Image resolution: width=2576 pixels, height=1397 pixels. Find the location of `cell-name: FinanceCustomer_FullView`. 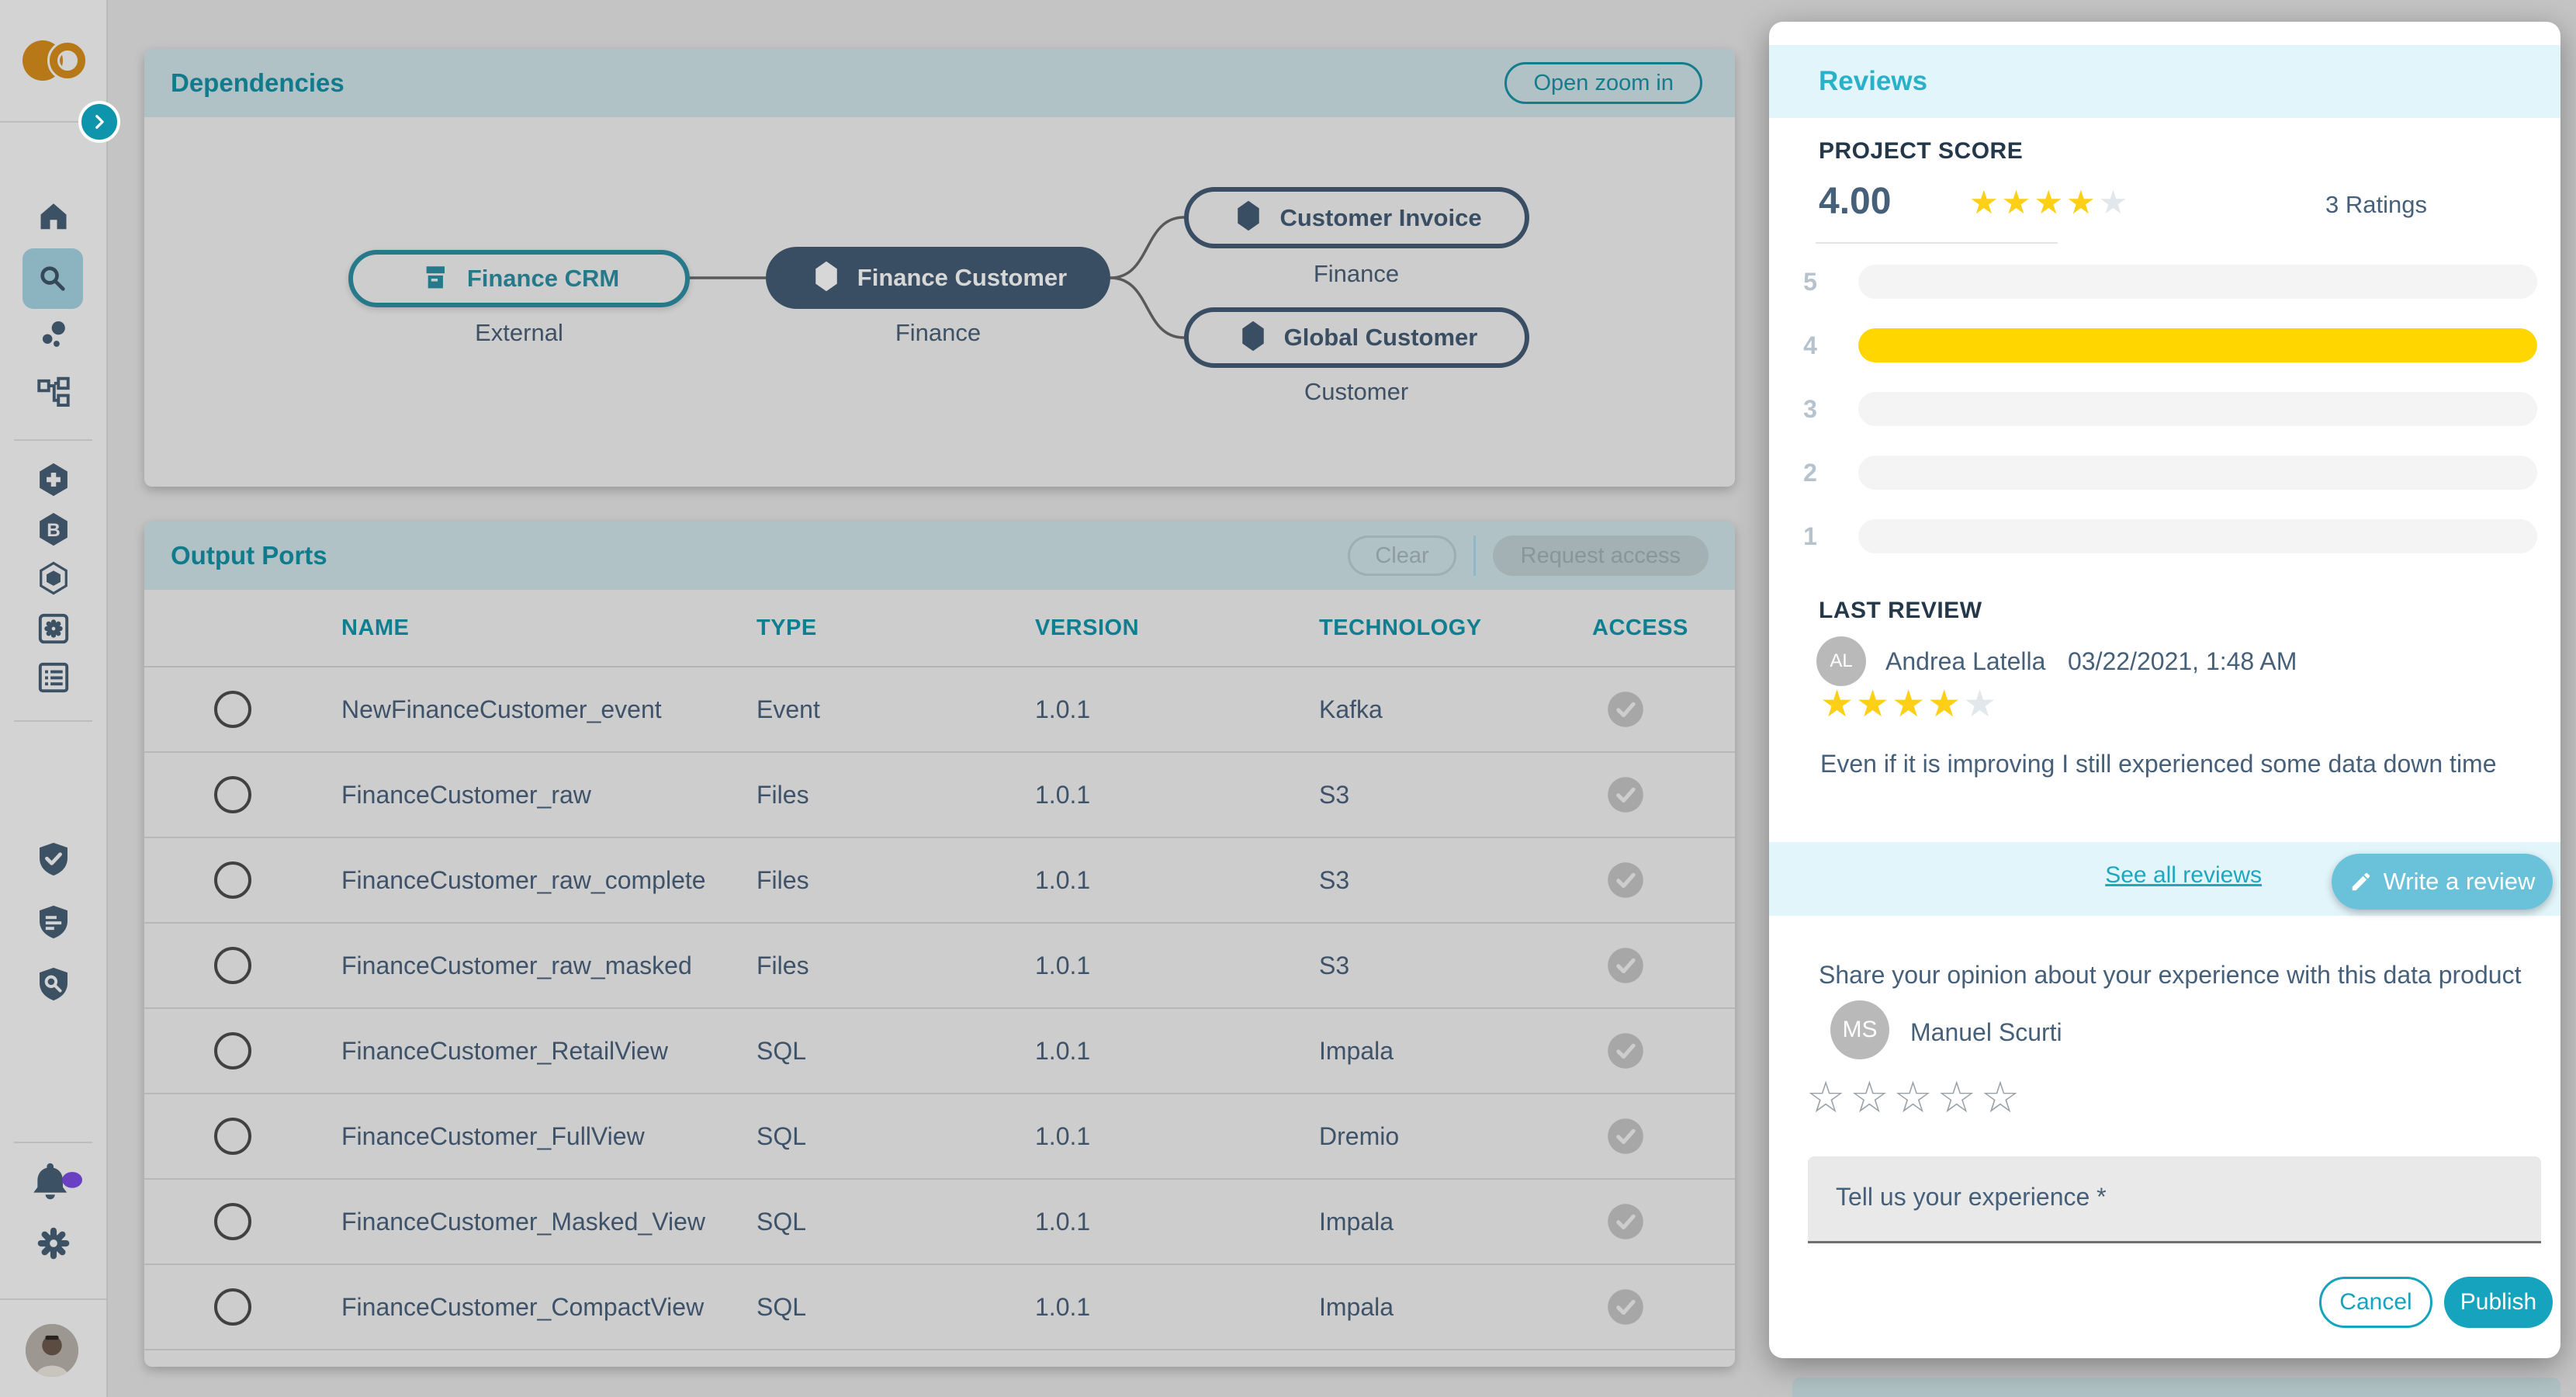

cell-name: FinanceCustomer_FullView is located at coordinates (493, 1136).